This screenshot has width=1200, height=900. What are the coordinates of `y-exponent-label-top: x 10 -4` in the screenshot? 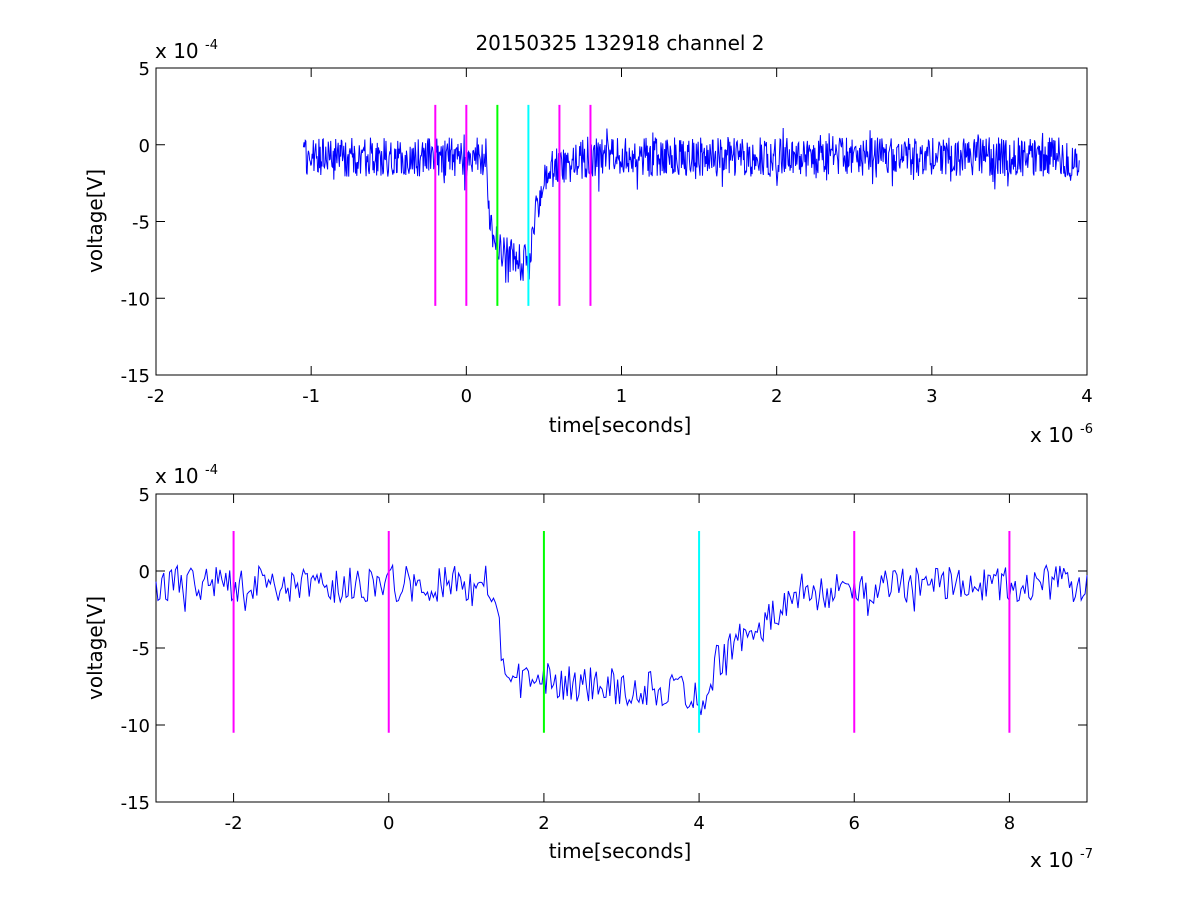 It's located at (186, 50).